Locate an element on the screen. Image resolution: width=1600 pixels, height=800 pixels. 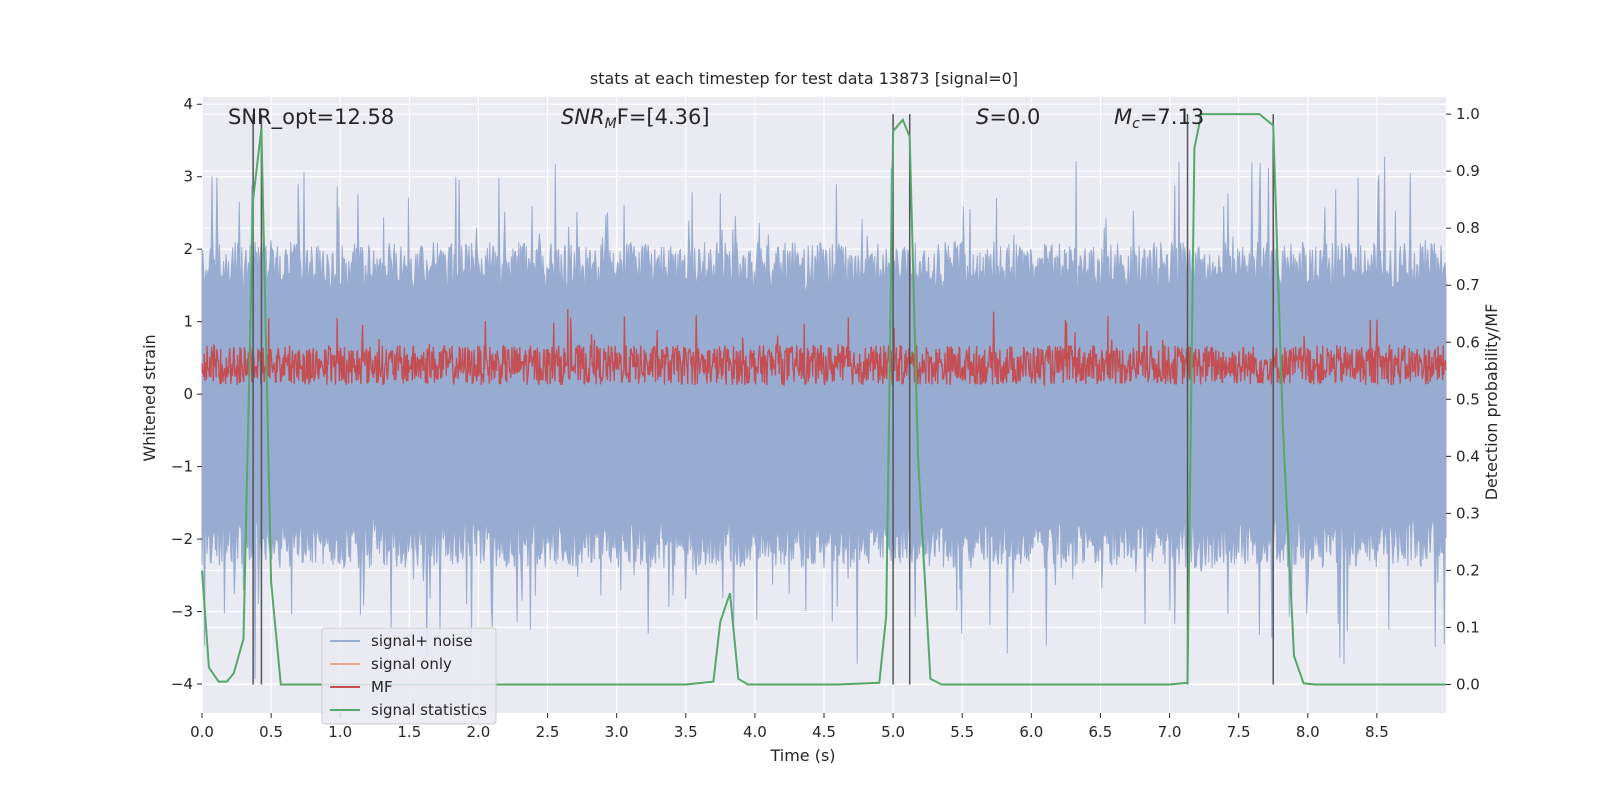
annotation-s-base: S is located at coordinates (982, 117).